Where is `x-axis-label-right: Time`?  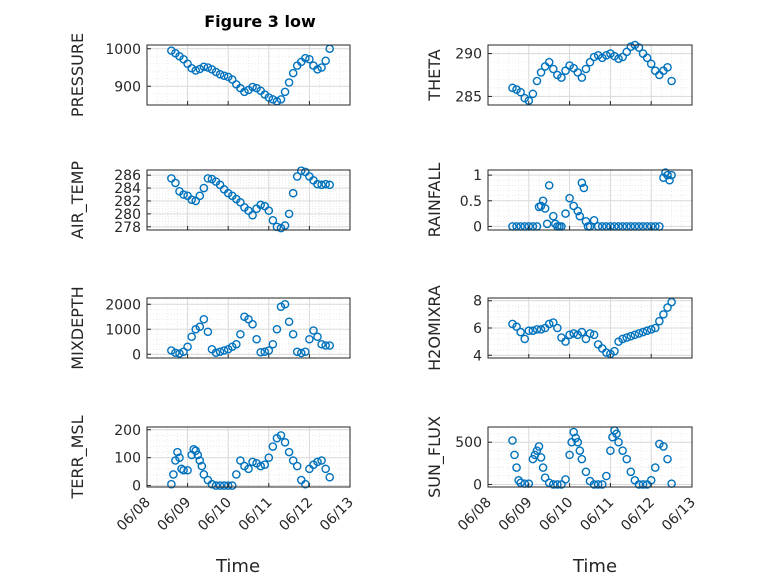 x-axis-label-right: Time is located at coordinates (595, 566).